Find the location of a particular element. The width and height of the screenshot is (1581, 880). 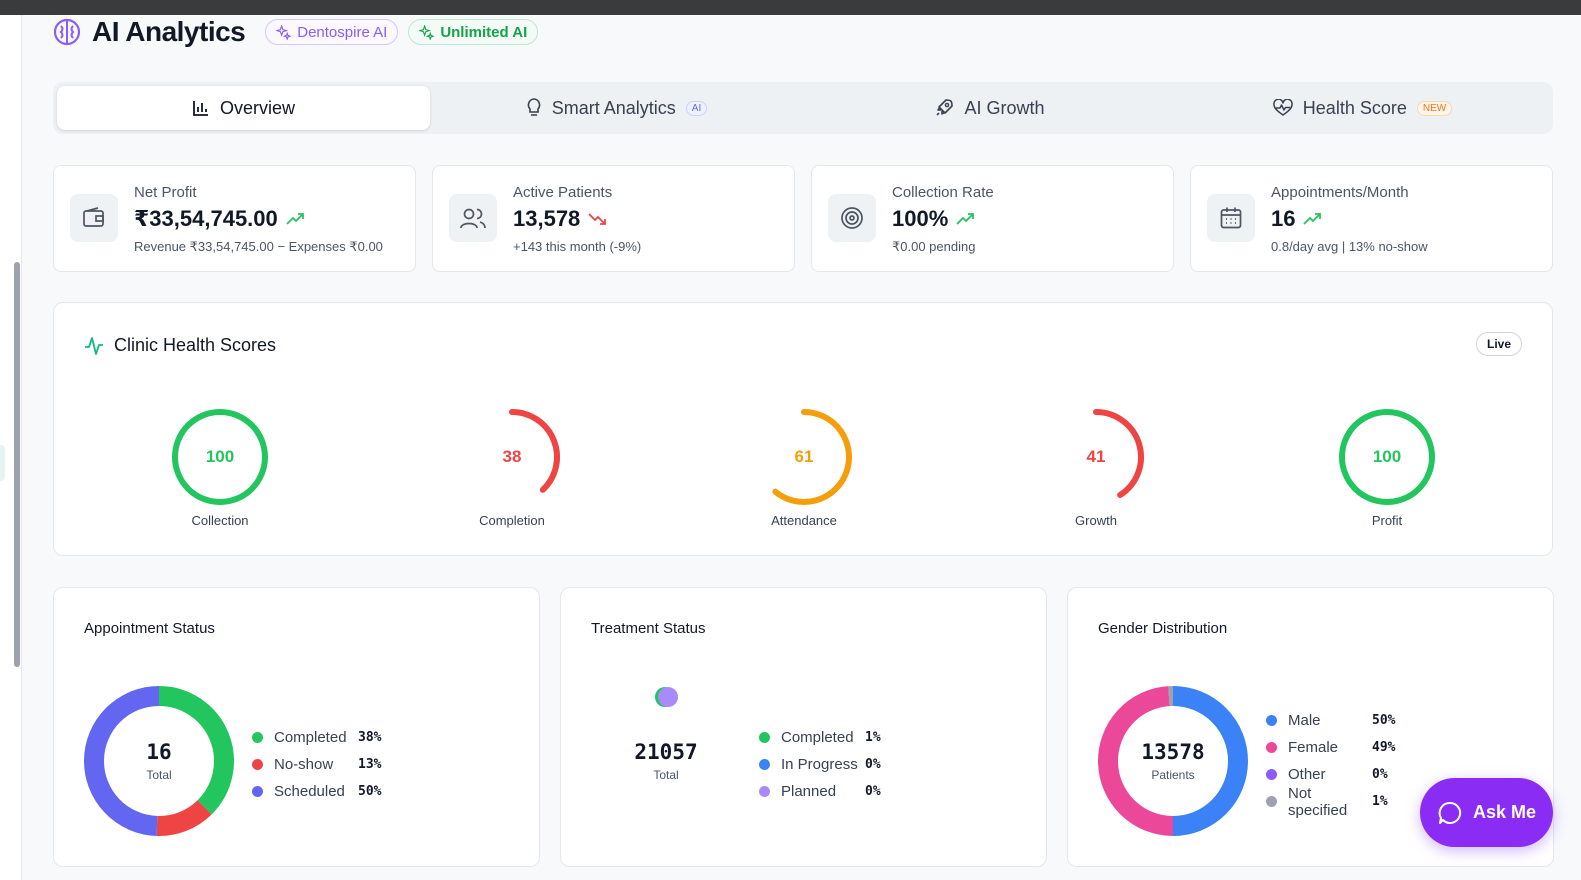

legend-item: Completed 1% is located at coordinates (820, 737).